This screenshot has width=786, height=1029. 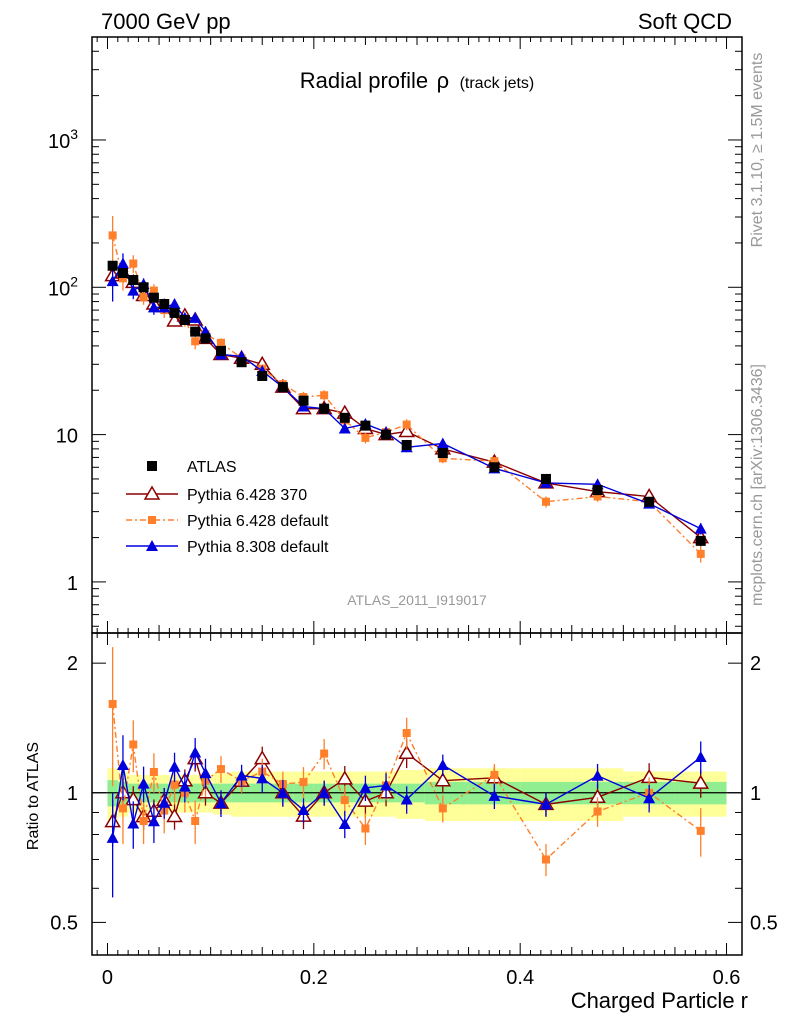 I want to click on y-tick-label-base: 1, so click(x=72, y=584).